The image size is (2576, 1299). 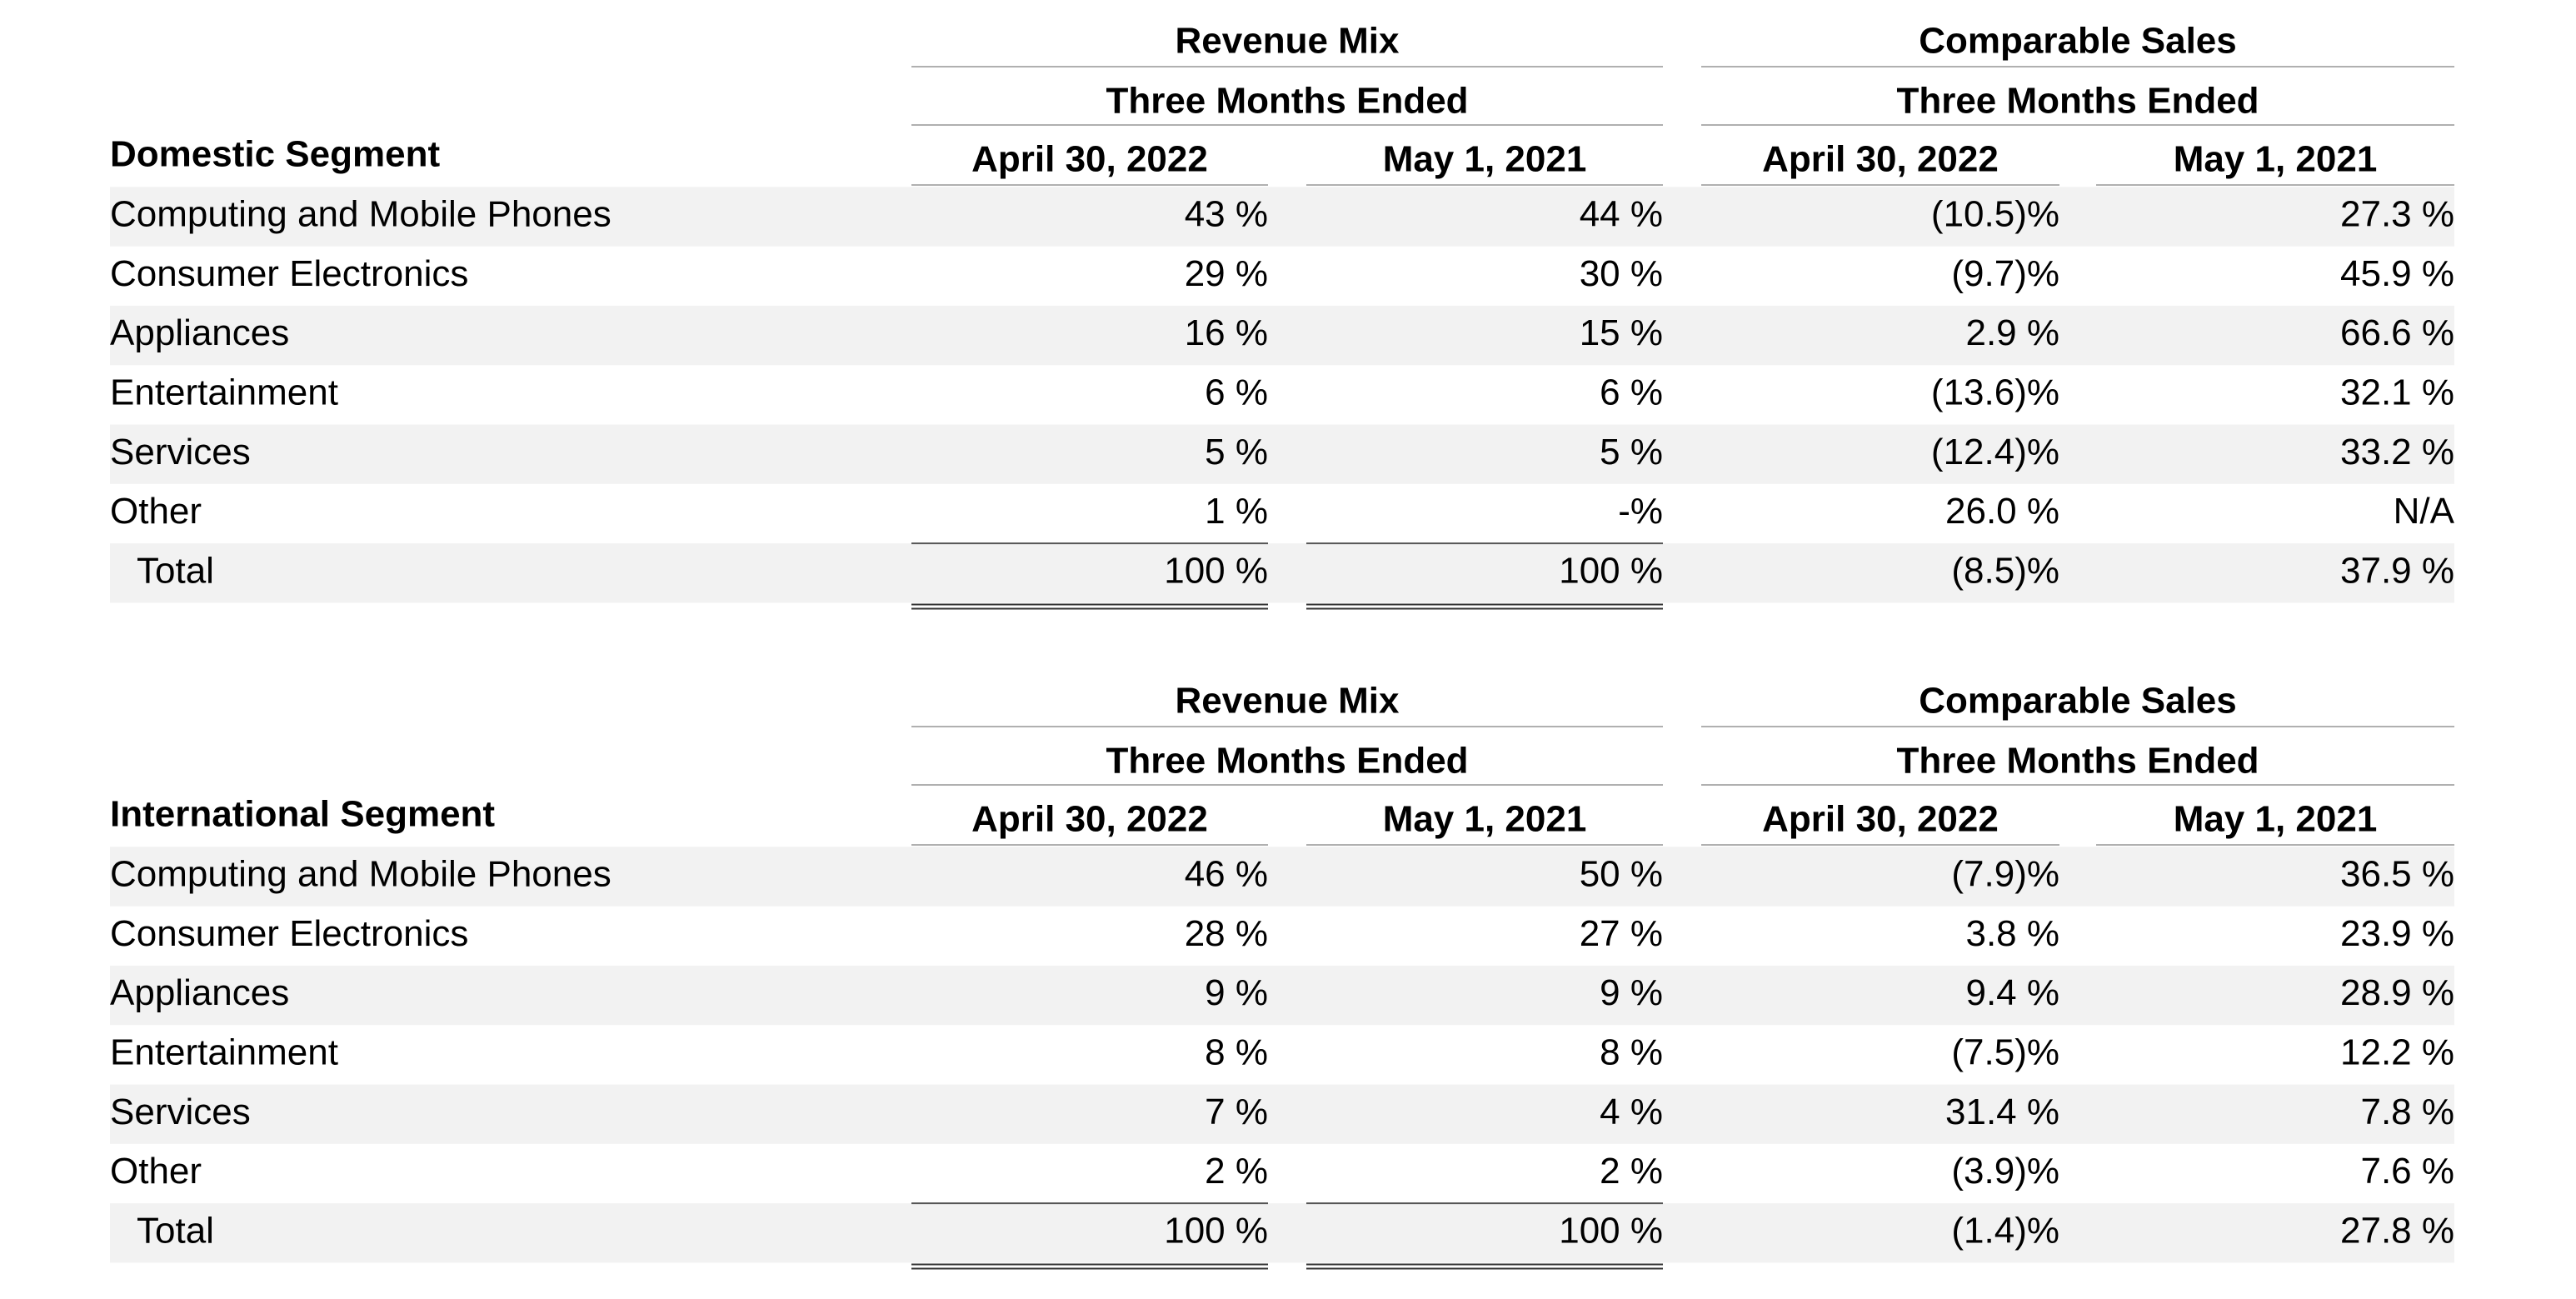 What do you see at coordinates (2012, 993) in the screenshot?
I see `cell-value: 9.4 %` at bounding box center [2012, 993].